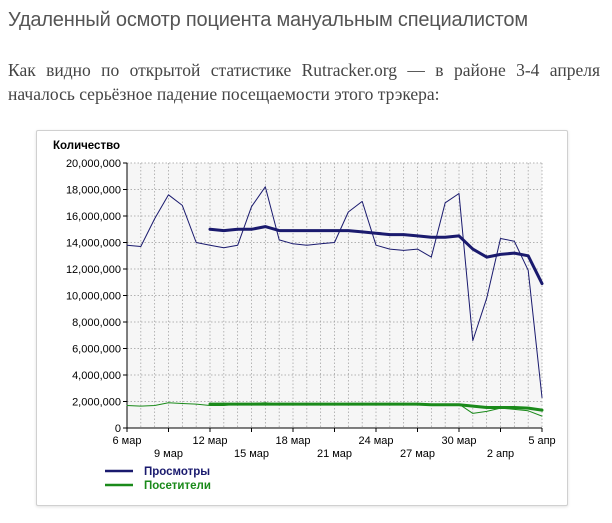 The image size is (612, 523). I want to click on y-tick-label: 0, so click(118, 429).